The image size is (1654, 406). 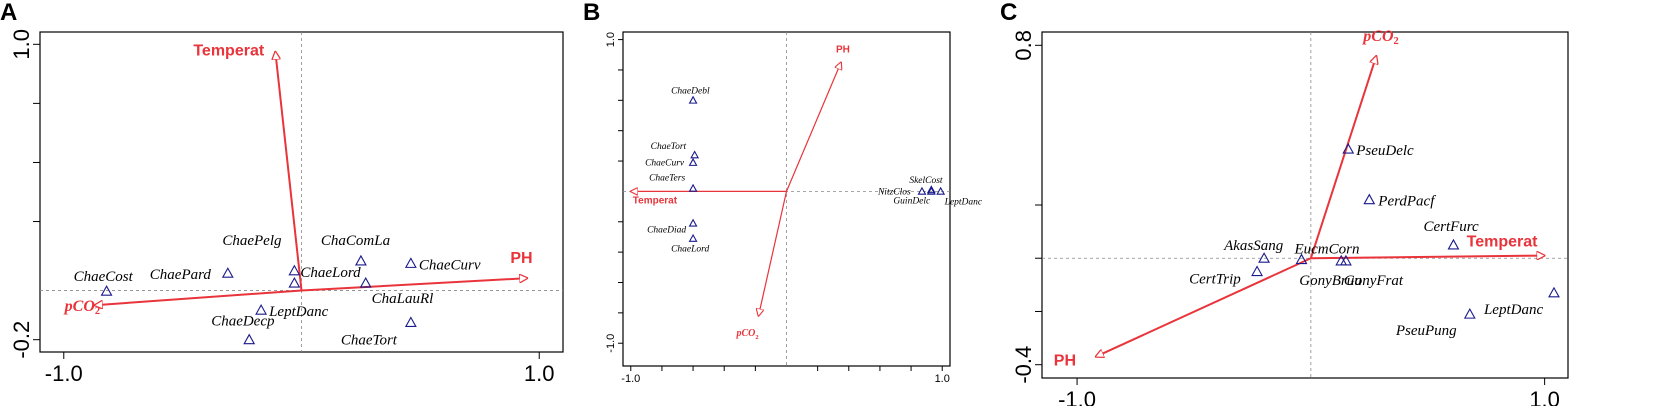 I want to click on species-point-chaedebl, so click(x=693, y=99).